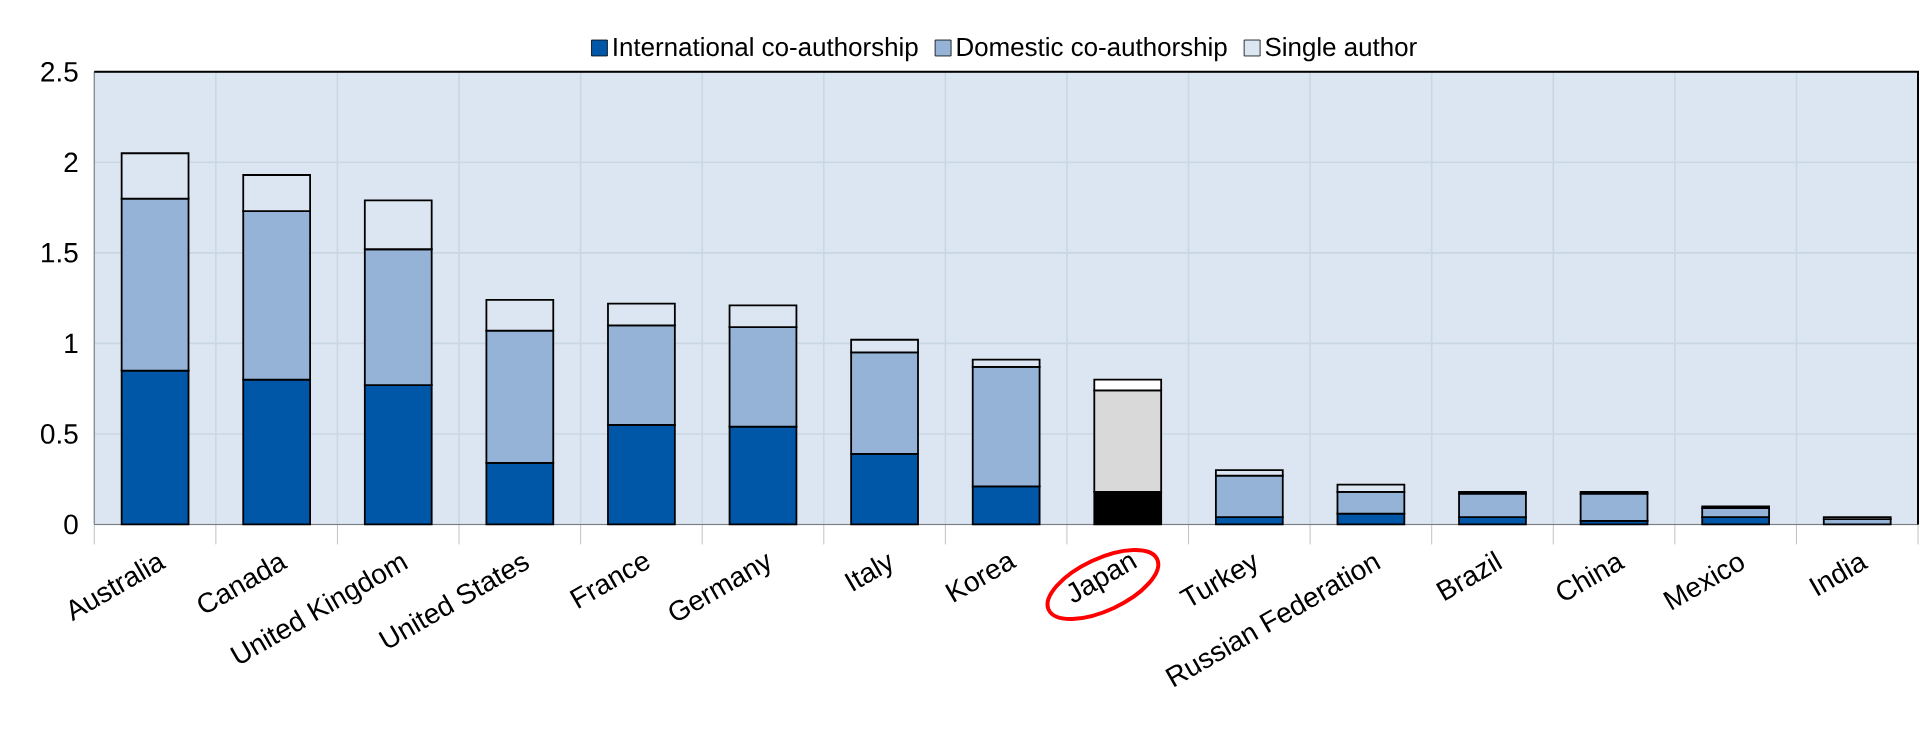 This screenshot has height=746, width=1920. I want to click on x-tick-label: Italy, so click(868, 573).